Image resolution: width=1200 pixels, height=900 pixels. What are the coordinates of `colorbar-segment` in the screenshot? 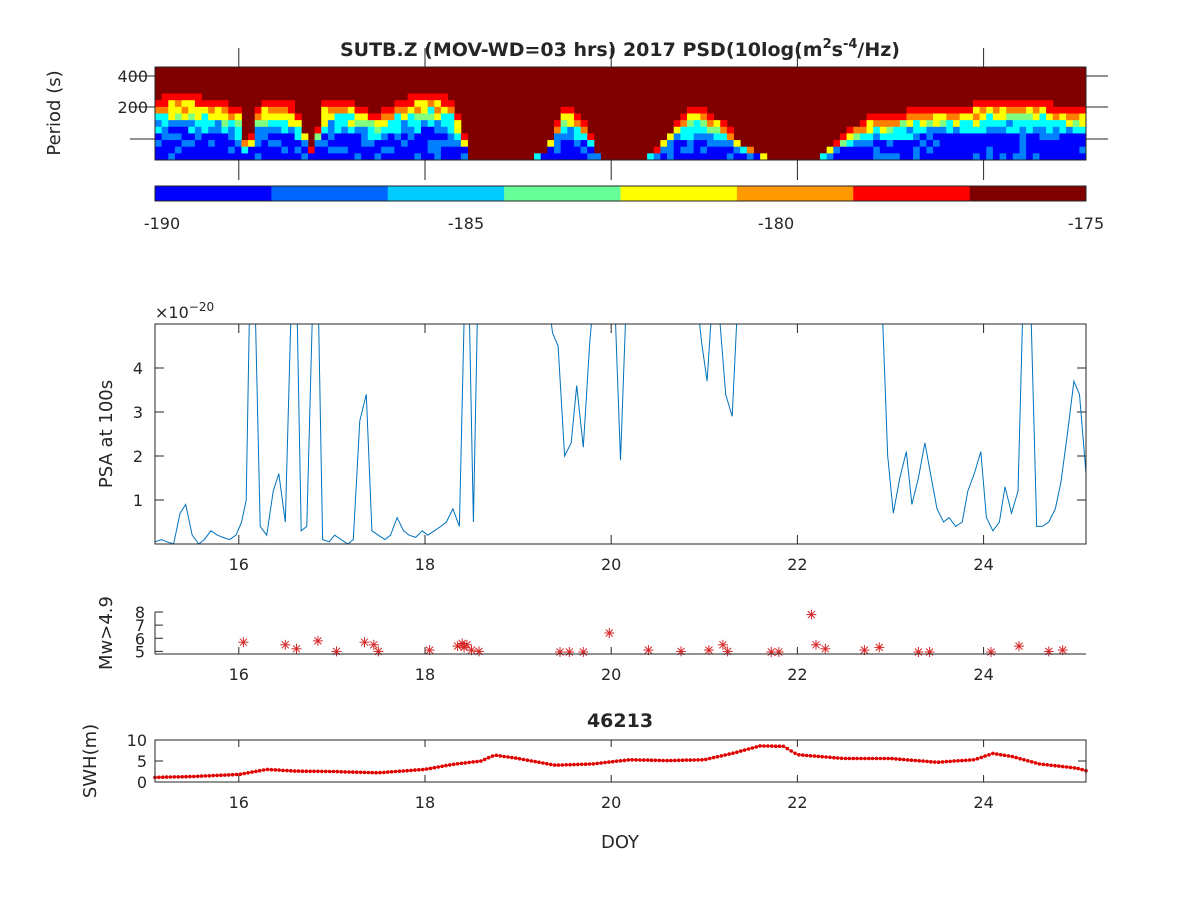 It's located at (679, 193).